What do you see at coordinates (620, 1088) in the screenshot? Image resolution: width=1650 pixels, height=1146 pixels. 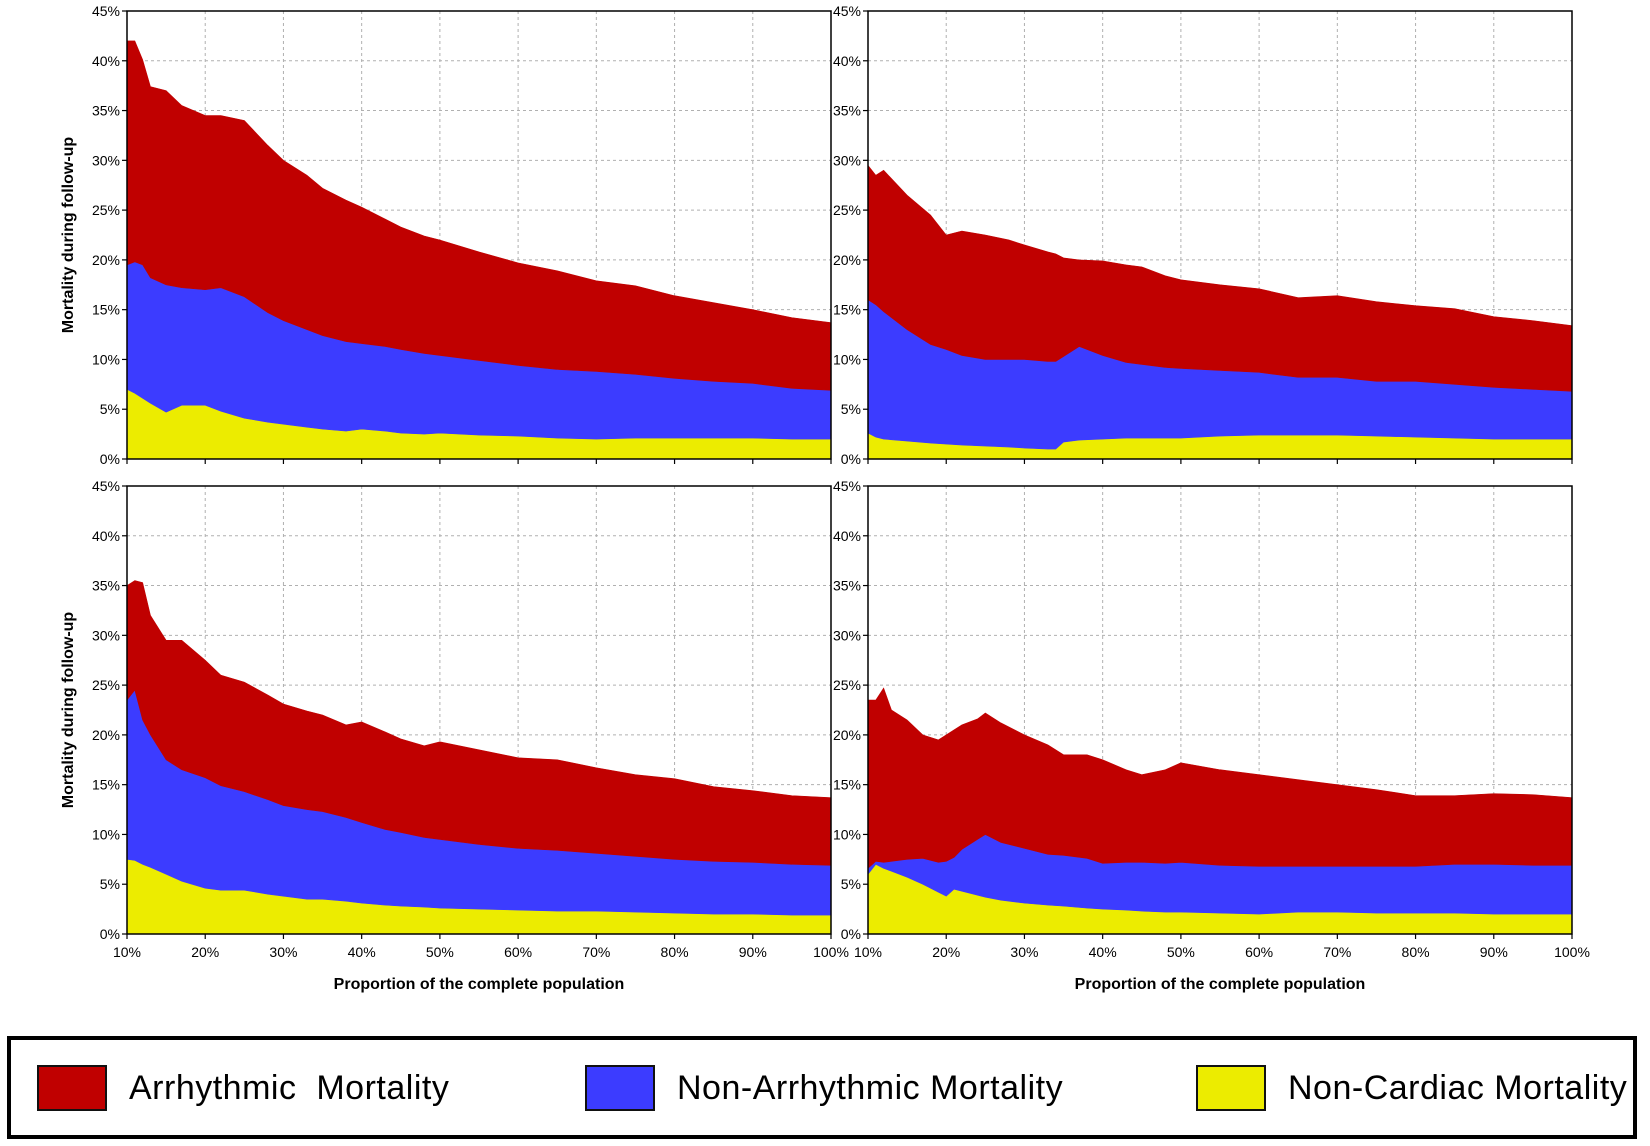 I see `legend-swatch-non-arrhythmic` at bounding box center [620, 1088].